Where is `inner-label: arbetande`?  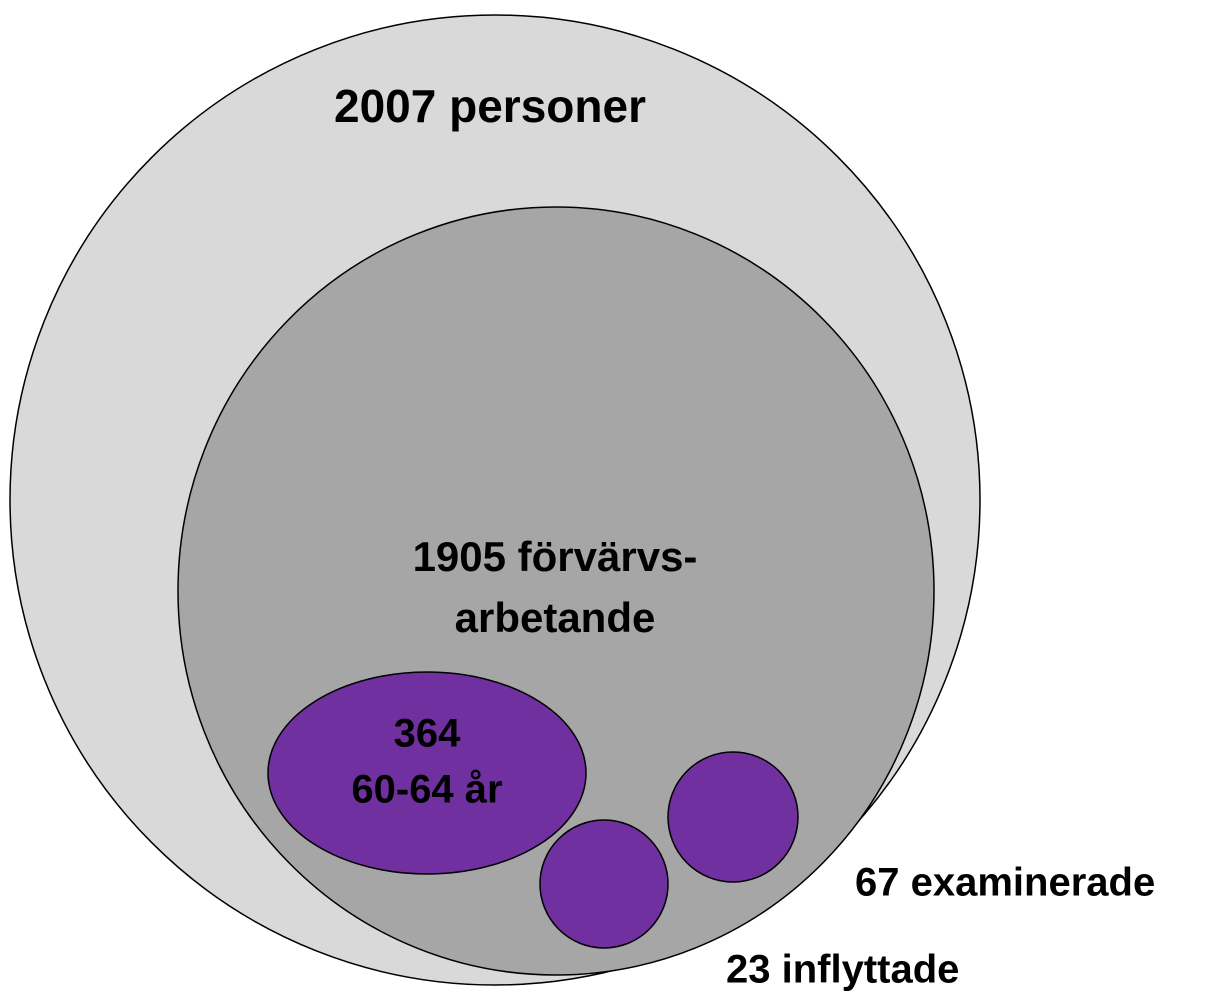 inner-label: arbetande is located at coordinates (555, 617).